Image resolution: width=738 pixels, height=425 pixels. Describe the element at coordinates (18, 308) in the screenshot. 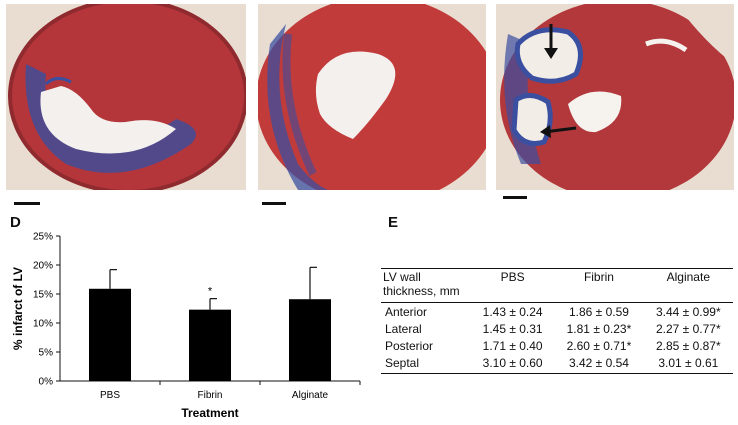

I see `y-axis-title: % infarct of LV` at that location.